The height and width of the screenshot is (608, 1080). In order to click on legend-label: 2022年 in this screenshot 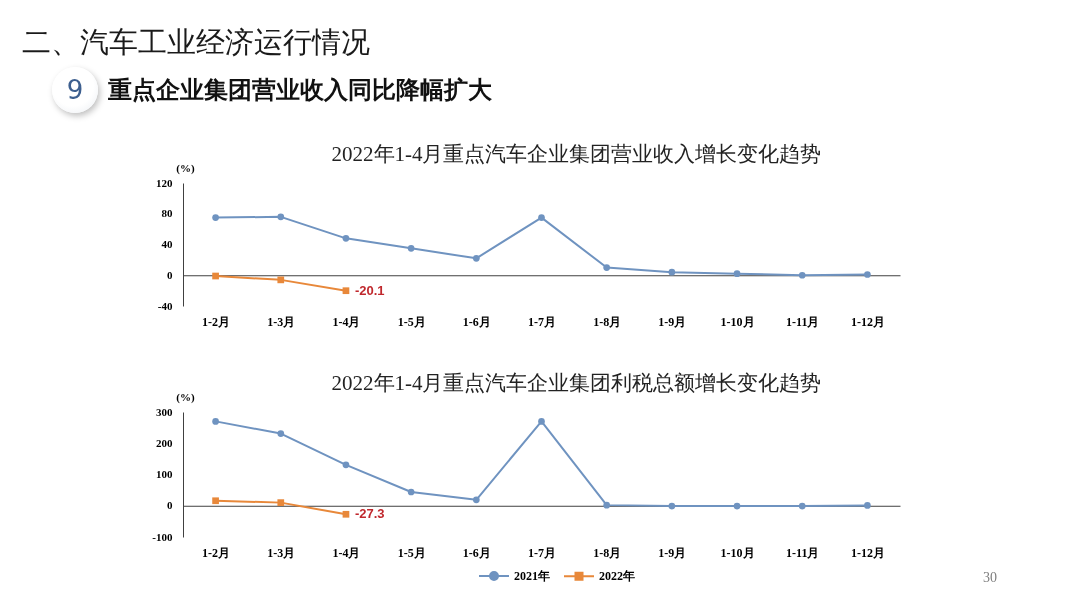, I will do `click(617, 576)`.